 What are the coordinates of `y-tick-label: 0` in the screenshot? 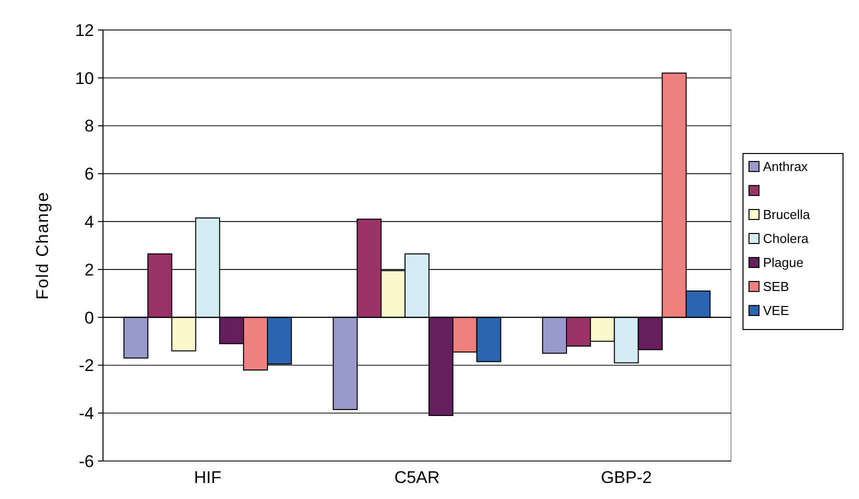 It's located at (89, 318).